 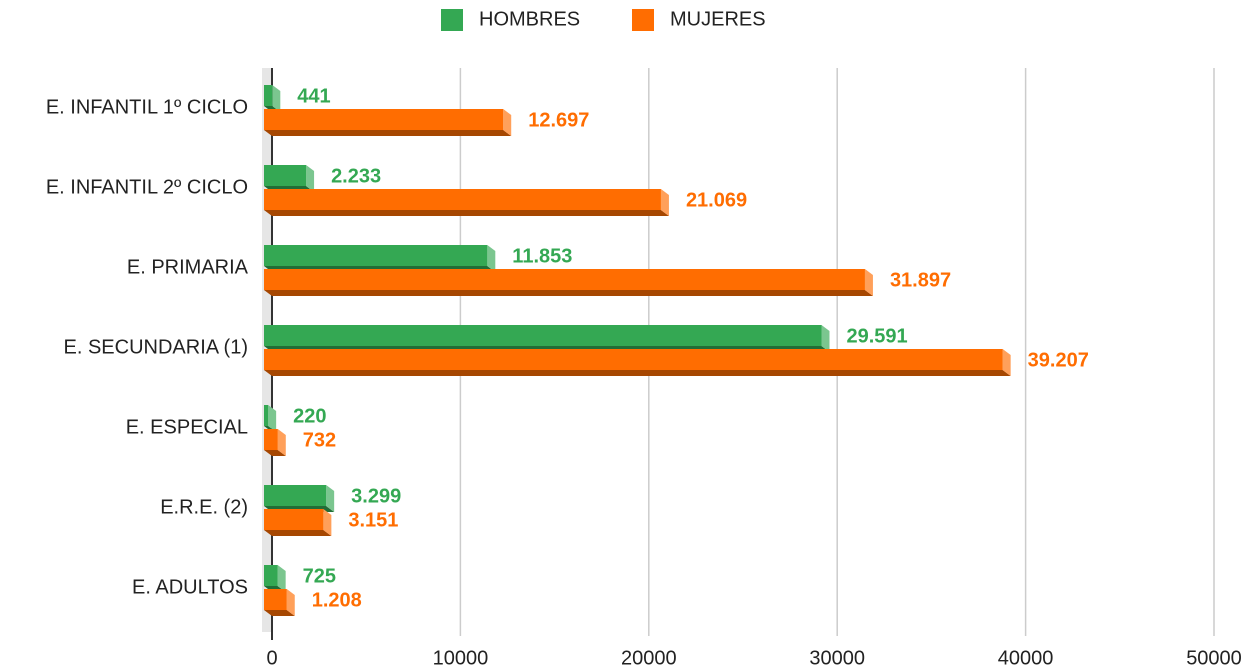 I want to click on value-label: 21.069, so click(x=716, y=200).